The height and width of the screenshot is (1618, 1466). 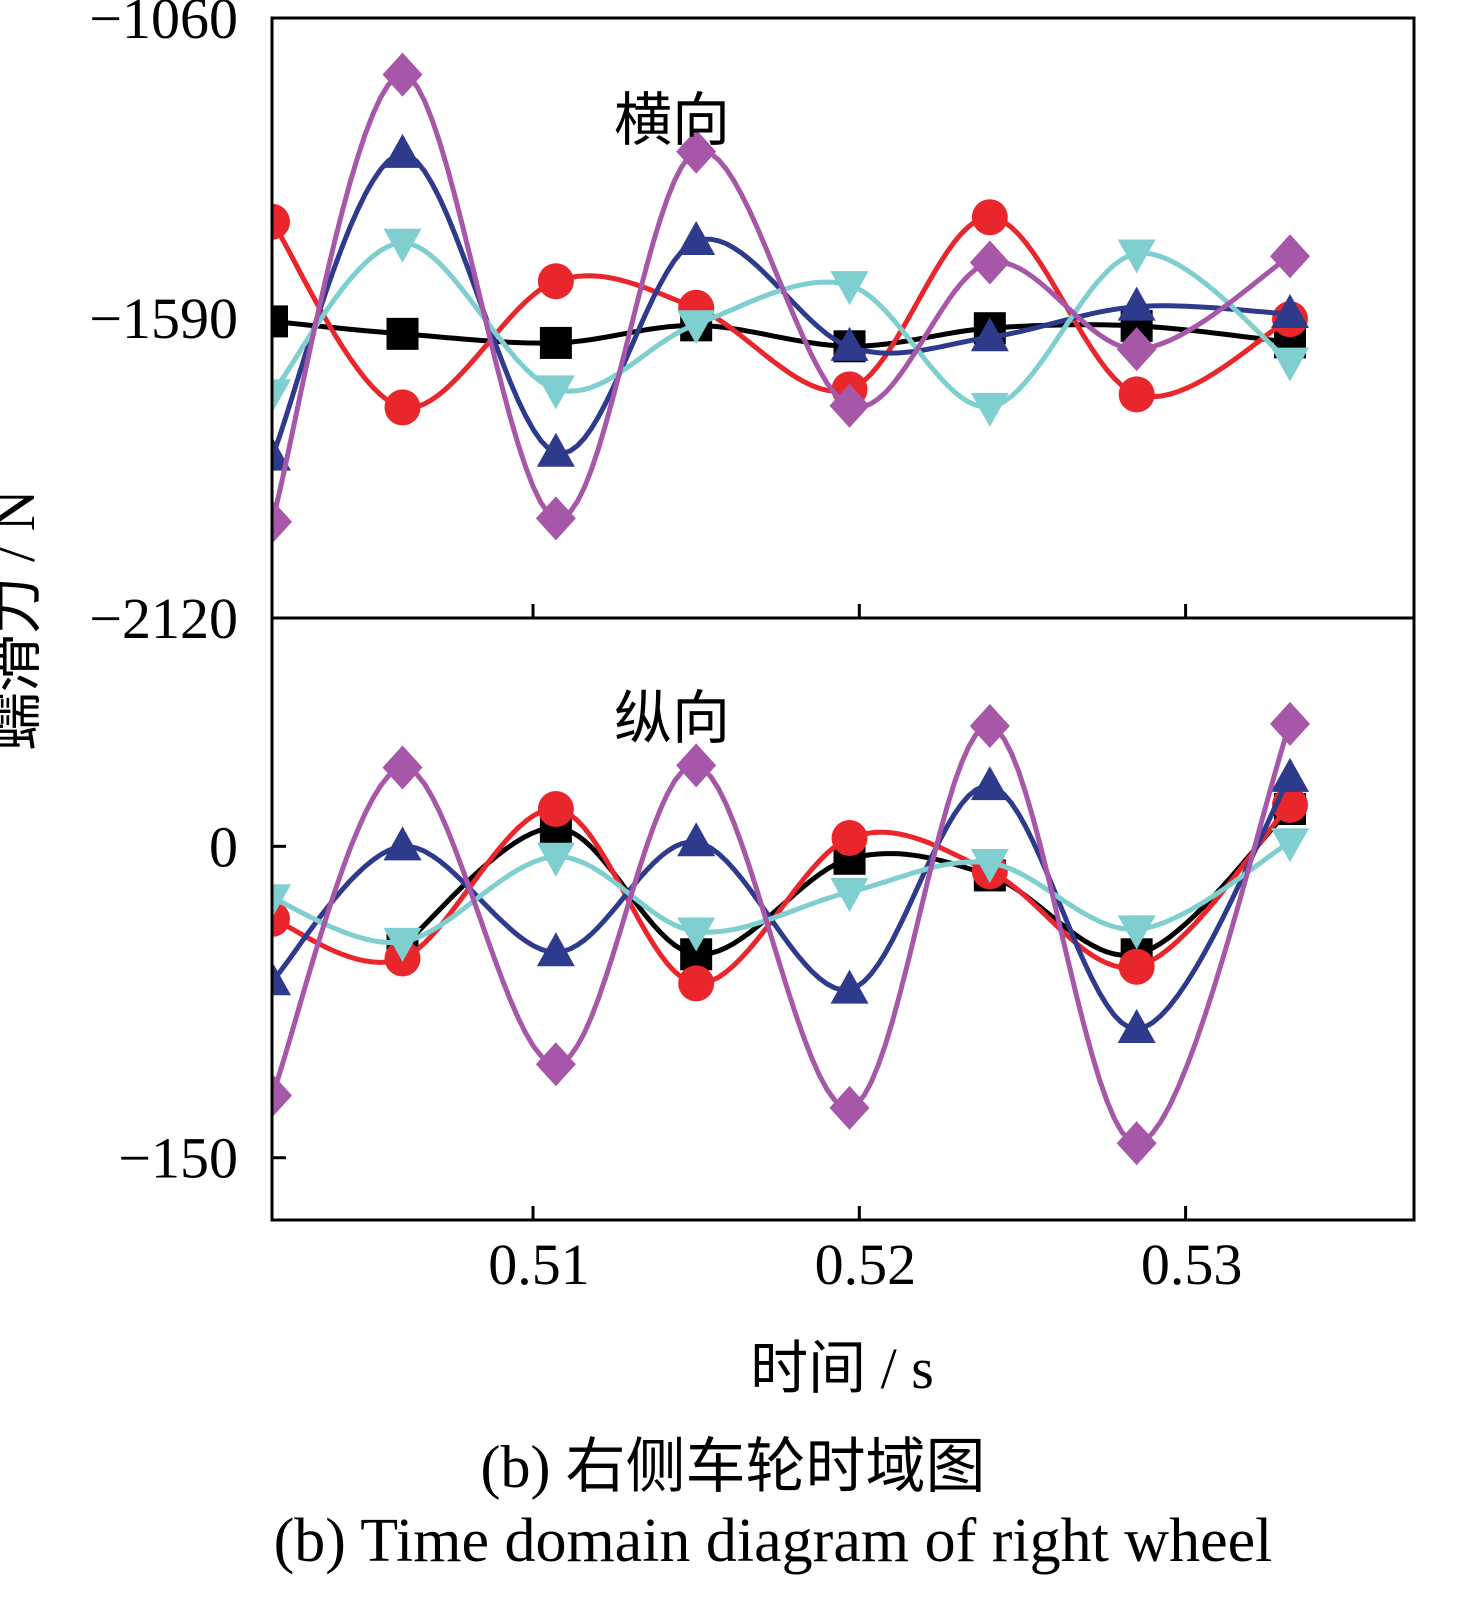 What do you see at coordinates (672, 120) in the screenshot?
I see `top-panel-annotation: 横向` at bounding box center [672, 120].